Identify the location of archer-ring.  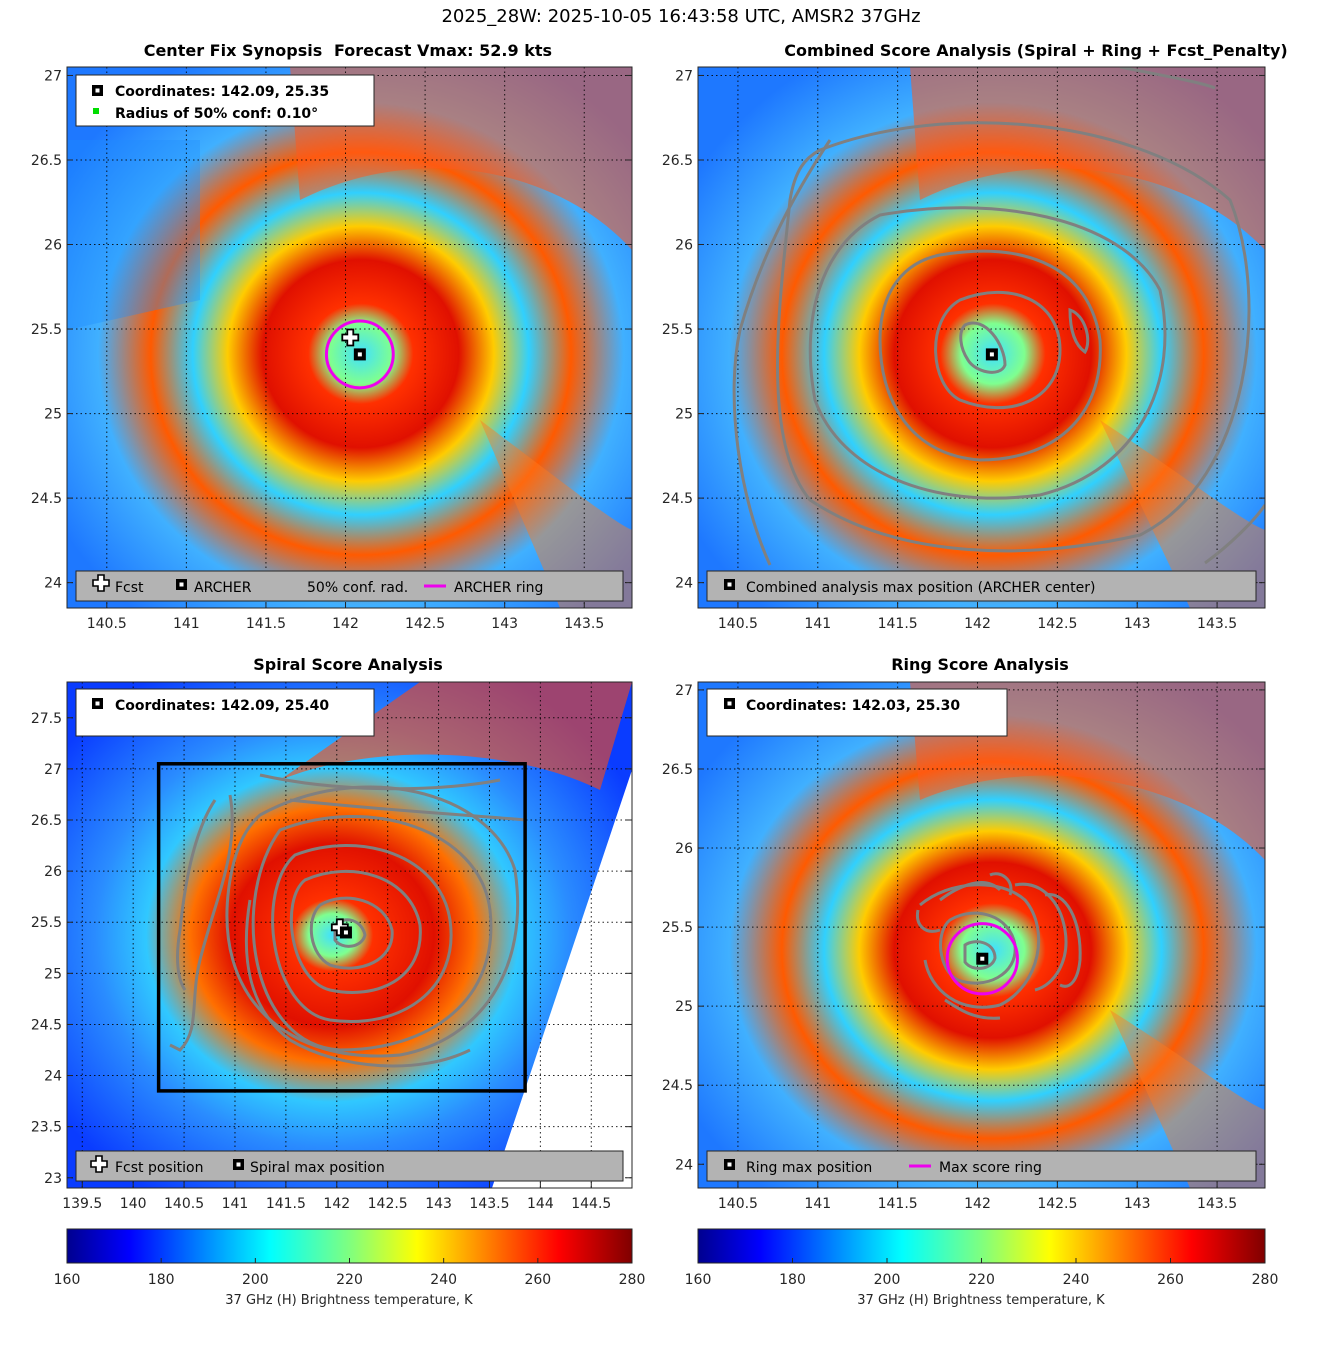
(359, 354).